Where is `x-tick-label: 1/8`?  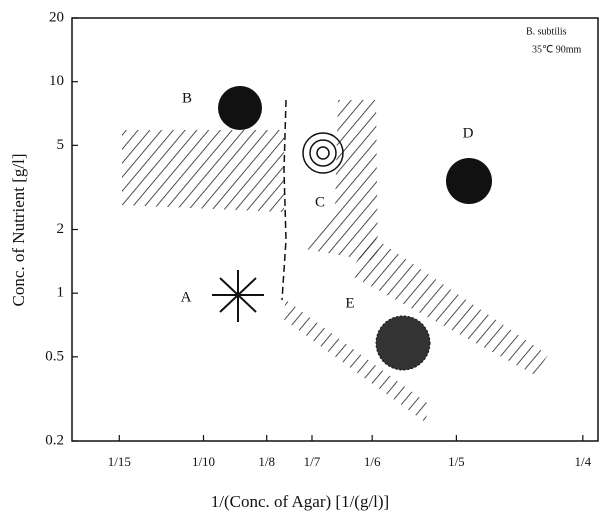 x-tick-label: 1/8 is located at coordinates (266, 461).